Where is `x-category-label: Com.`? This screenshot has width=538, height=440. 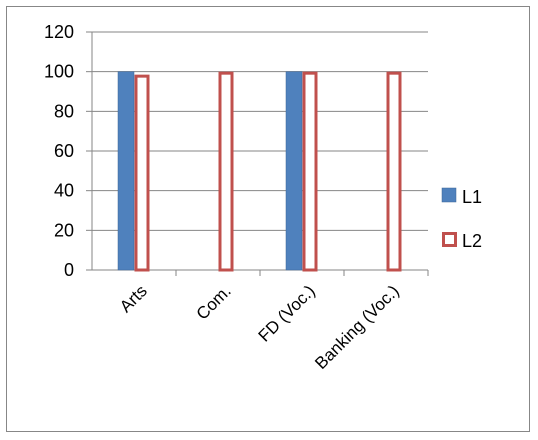 x-category-label: Com. is located at coordinates (214, 302).